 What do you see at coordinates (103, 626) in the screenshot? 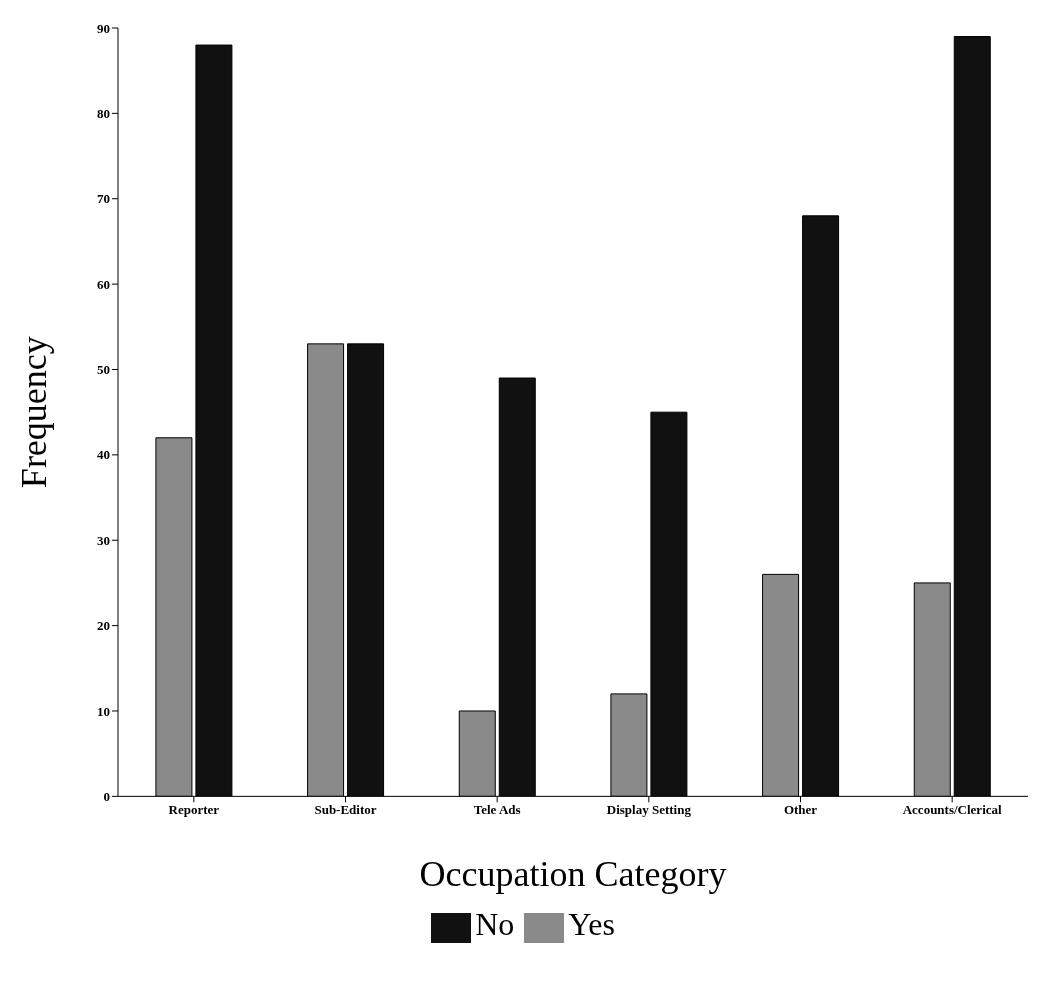
I see `y-tick-label: 20` at bounding box center [103, 626].